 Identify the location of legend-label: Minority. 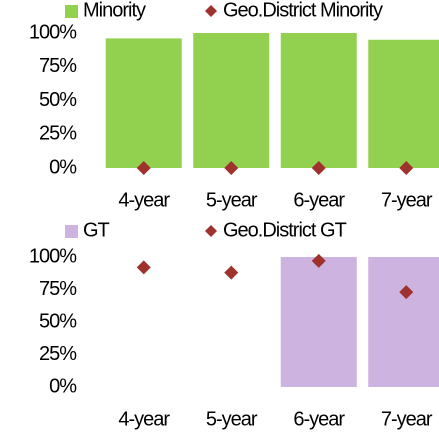
(114, 10).